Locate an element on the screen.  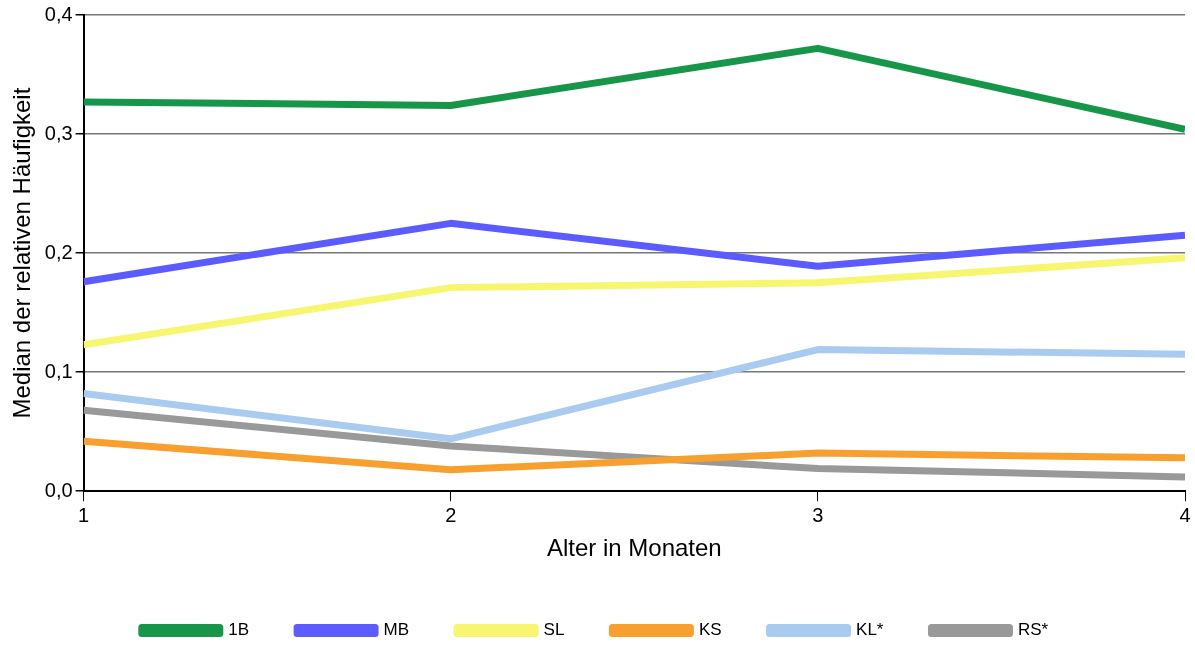
x-tick-label: 4 is located at coordinates (1185, 514).